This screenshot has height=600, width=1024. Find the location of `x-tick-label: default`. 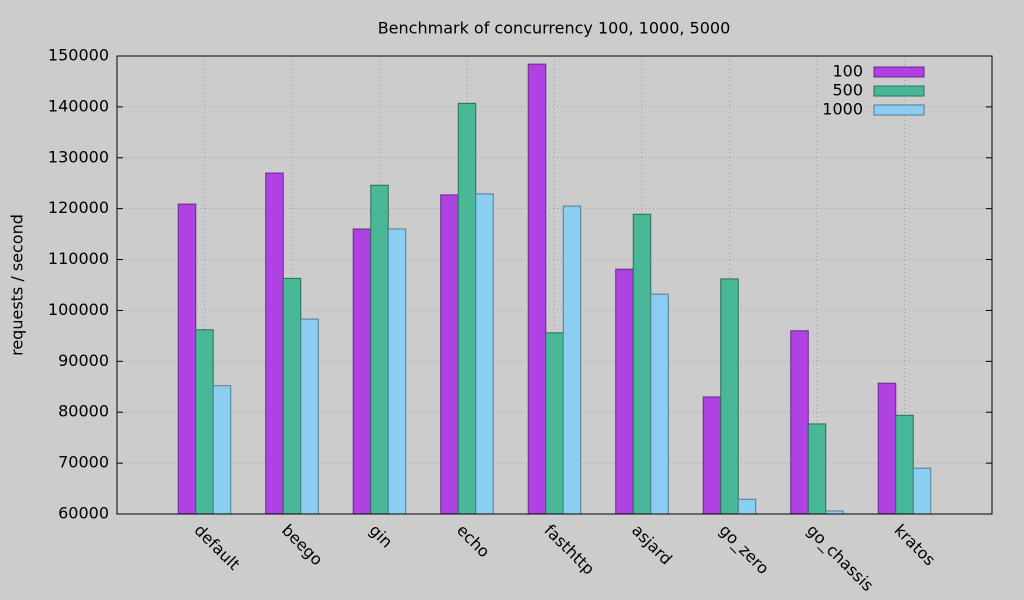

x-tick-label: default is located at coordinates (216, 547).